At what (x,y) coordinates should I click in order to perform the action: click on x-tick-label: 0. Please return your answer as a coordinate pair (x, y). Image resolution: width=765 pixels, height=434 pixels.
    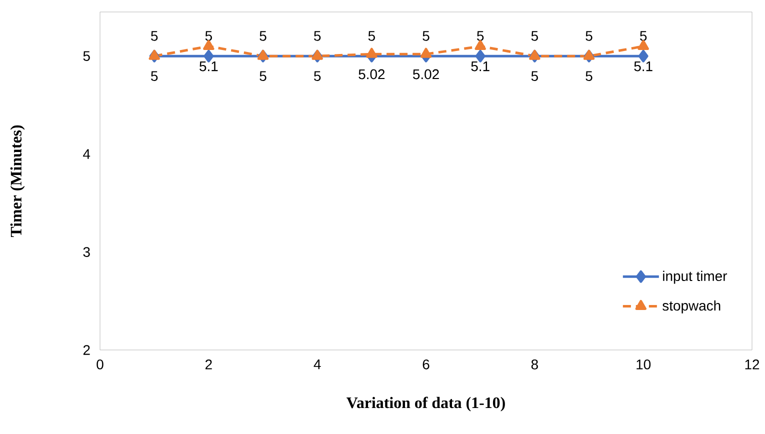
    Looking at the image, I should click on (100, 364).